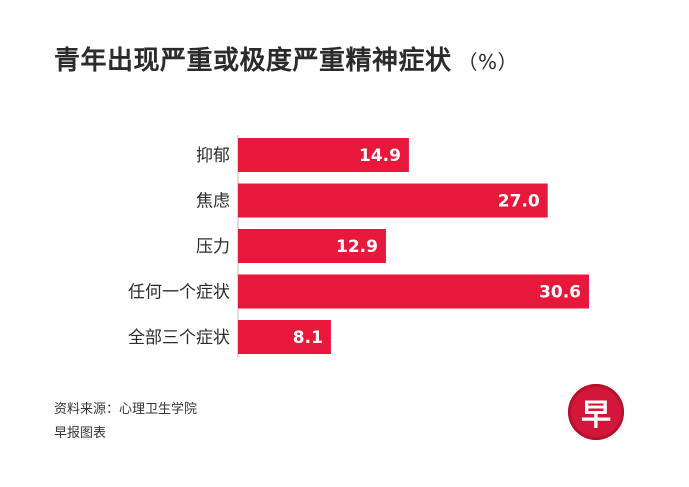 Image resolution: width=689 pixels, height=487 pixels. What do you see at coordinates (213, 202) in the screenshot?
I see `category-label-1: 焦虑` at bounding box center [213, 202].